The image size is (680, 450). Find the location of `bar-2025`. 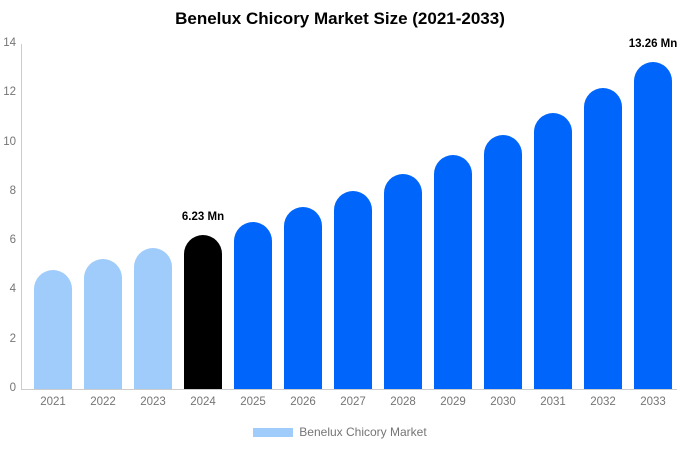

bar-2025 is located at coordinates (253, 305).